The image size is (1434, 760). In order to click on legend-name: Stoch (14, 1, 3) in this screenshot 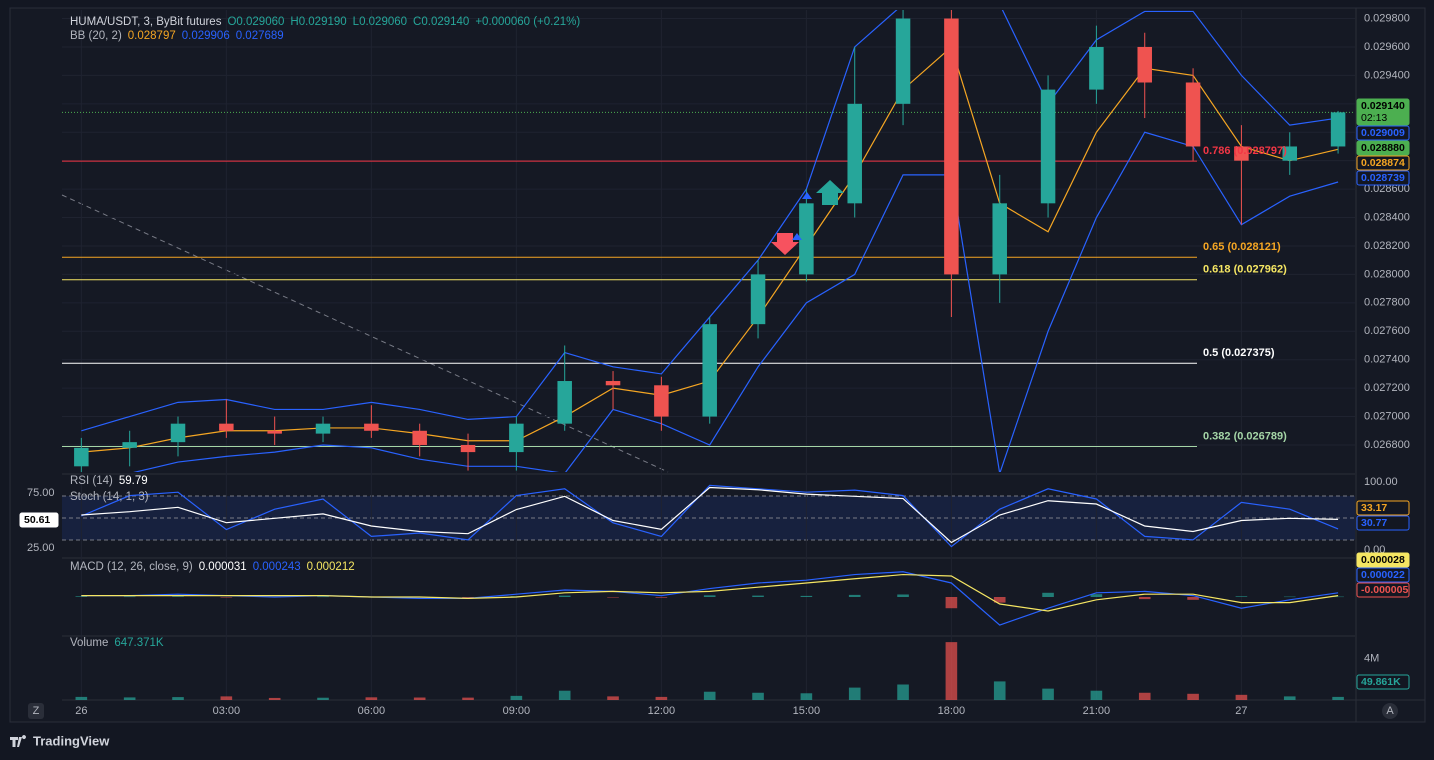, I will do `click(109, 497)`.